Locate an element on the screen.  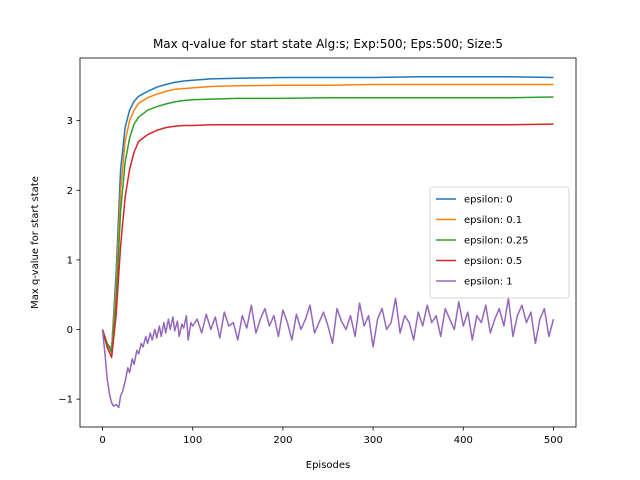
x-axis-ticks: 0 100 200 300 400 500 is located at coordinates (331, 436).